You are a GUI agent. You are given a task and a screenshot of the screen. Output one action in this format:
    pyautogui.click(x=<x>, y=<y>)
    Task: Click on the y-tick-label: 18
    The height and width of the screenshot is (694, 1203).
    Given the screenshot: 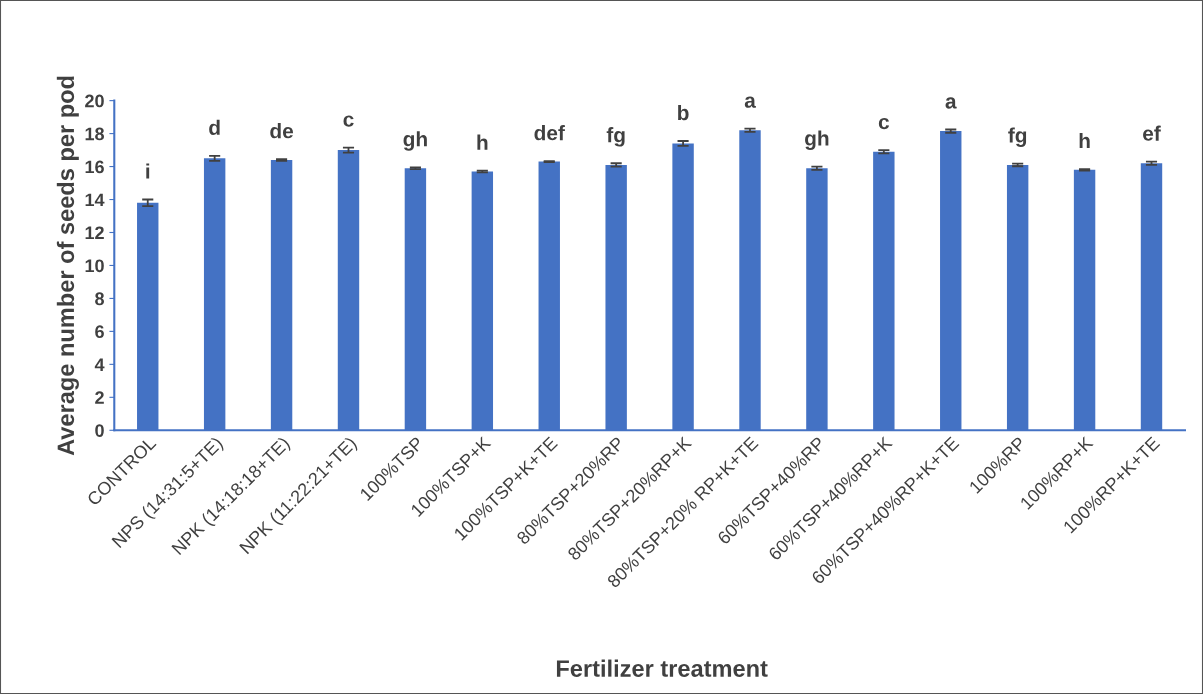 What is the action you would take?
    pyautogui.click(x=95, y=134)
    